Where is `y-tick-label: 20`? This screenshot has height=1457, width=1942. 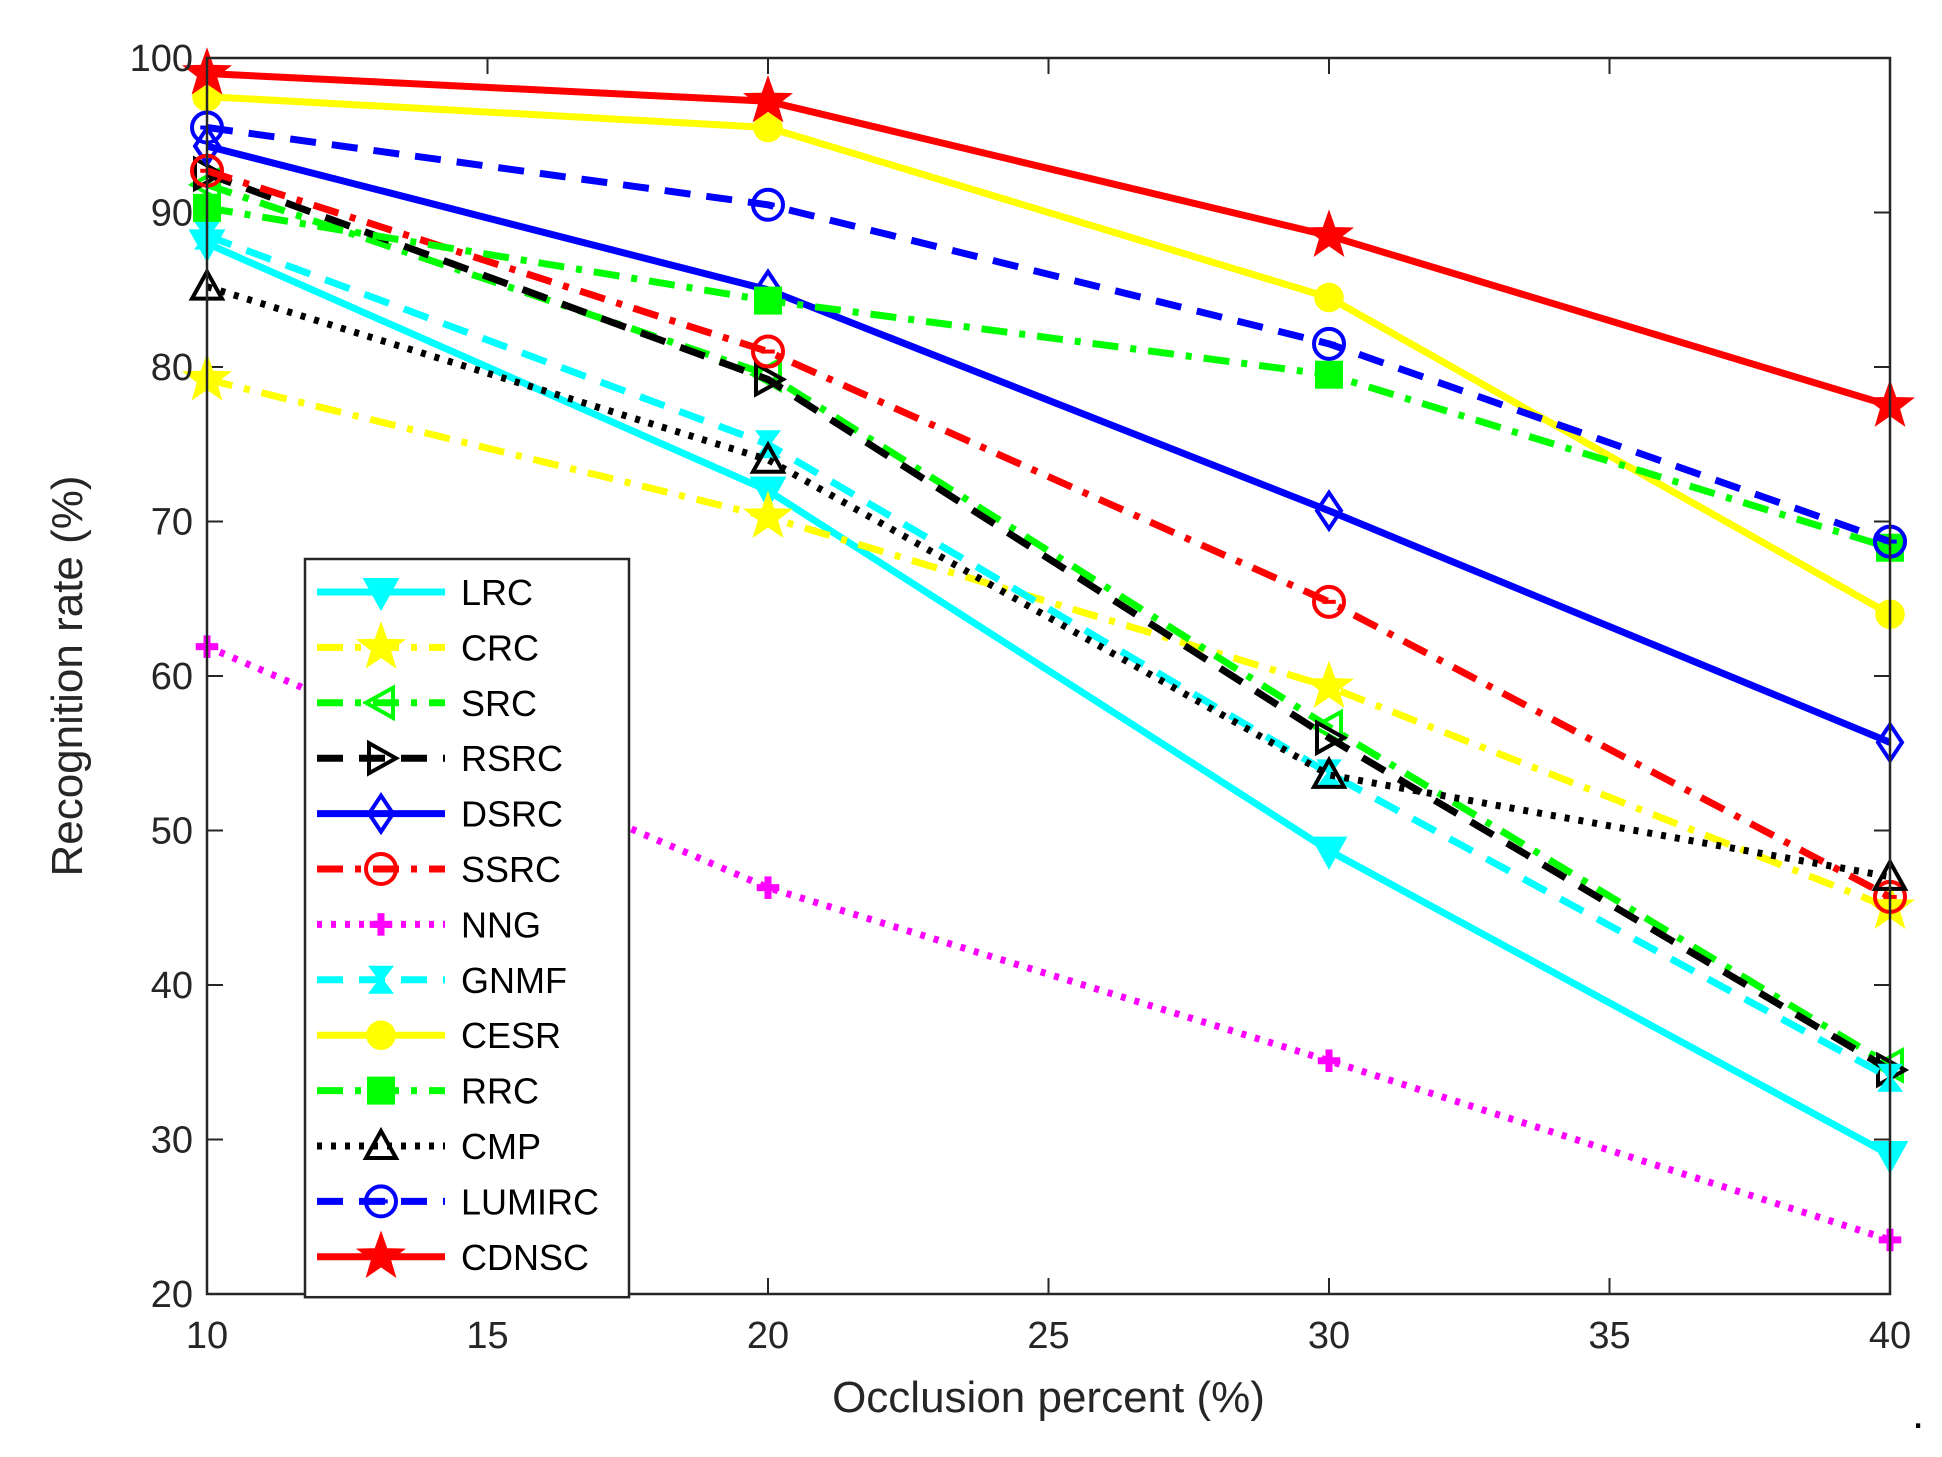 y-tick-label: 20 is located at coordinates (172, 1295).